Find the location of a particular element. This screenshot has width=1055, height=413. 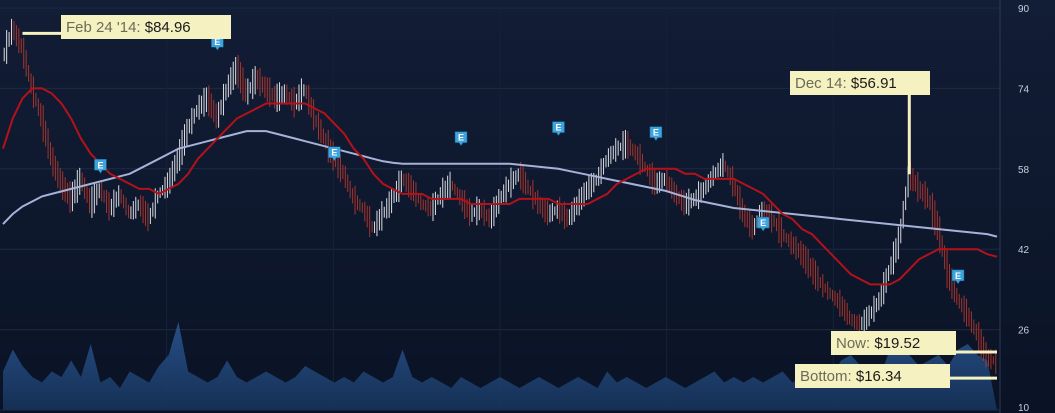

y-tick-label: 58 is located at coordinates (1024, 170).